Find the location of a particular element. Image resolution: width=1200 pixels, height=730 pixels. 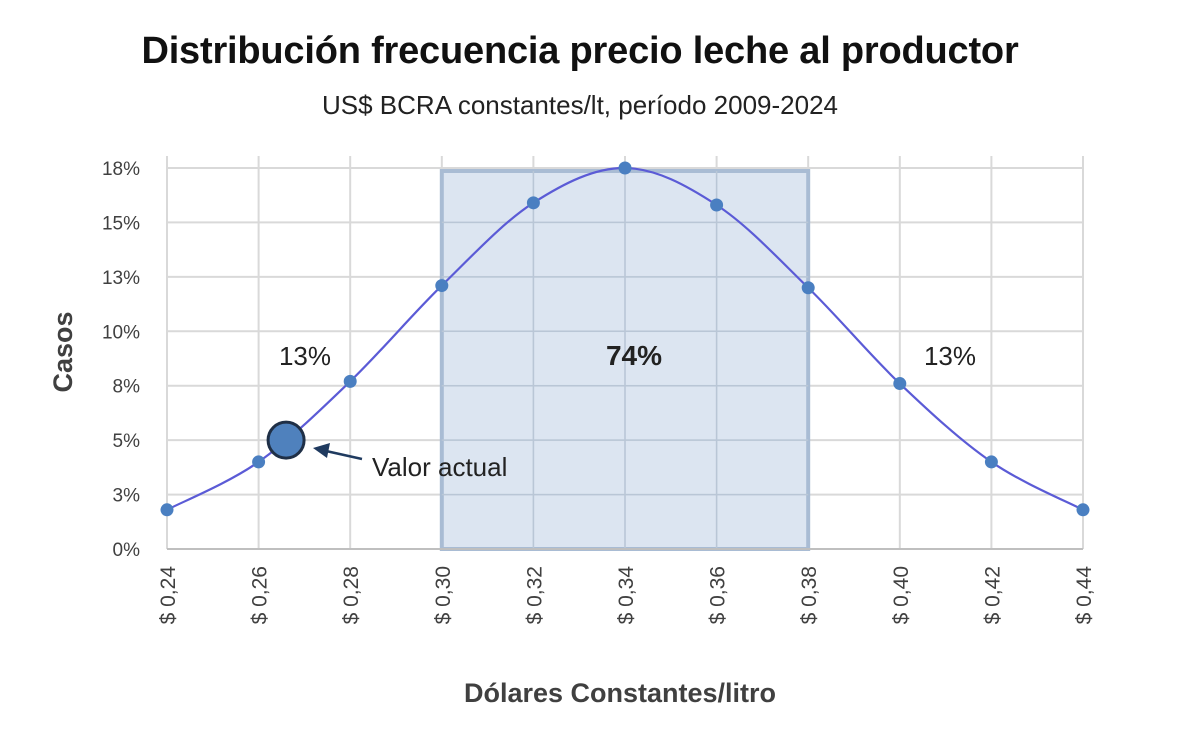

y-tick-label: 18% is located at coordinates (121, 169).